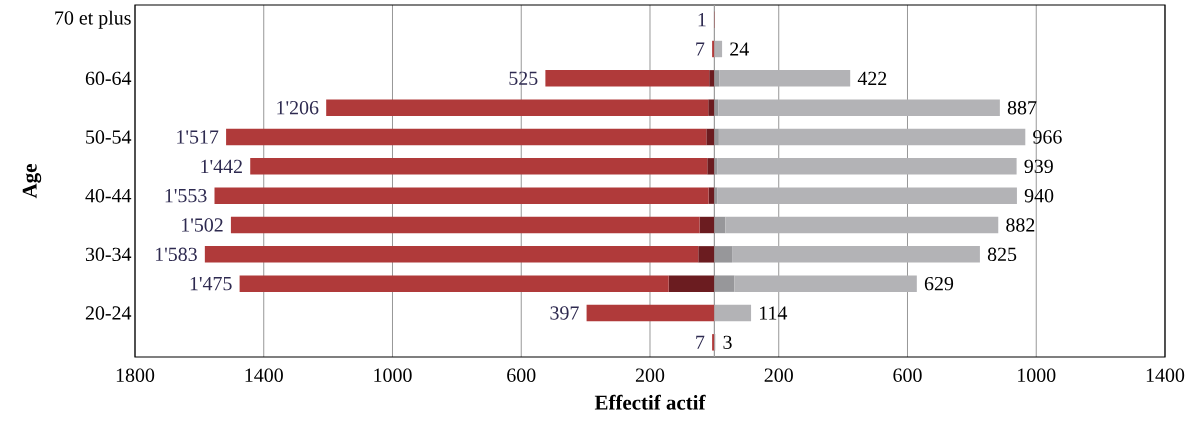 This screenshot has width=1190, height=435. Describe the element at coordinates (186, 195) in the screenshot. I see `text: 1'553` at that location.